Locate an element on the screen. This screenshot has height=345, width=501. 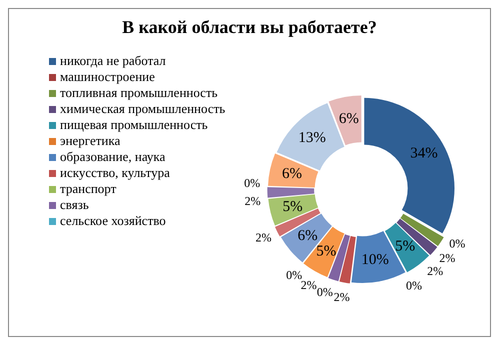
legend-label: топливная промышленность is located at coordinates (139, 93).